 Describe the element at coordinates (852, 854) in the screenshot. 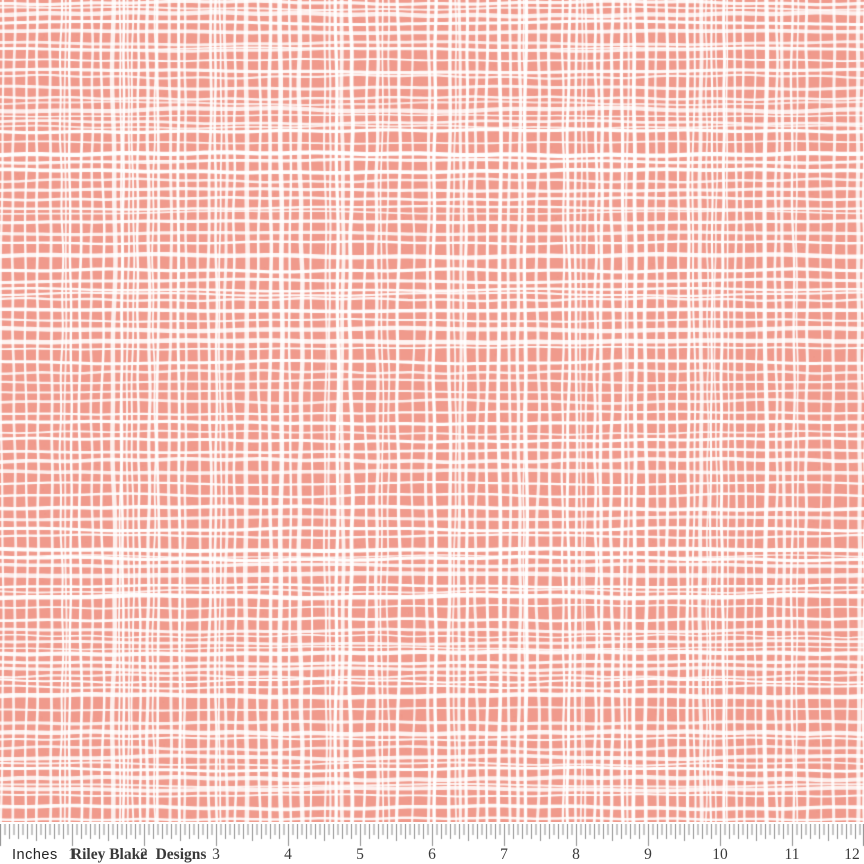

I see `ruler-number-12: 12` at that location.